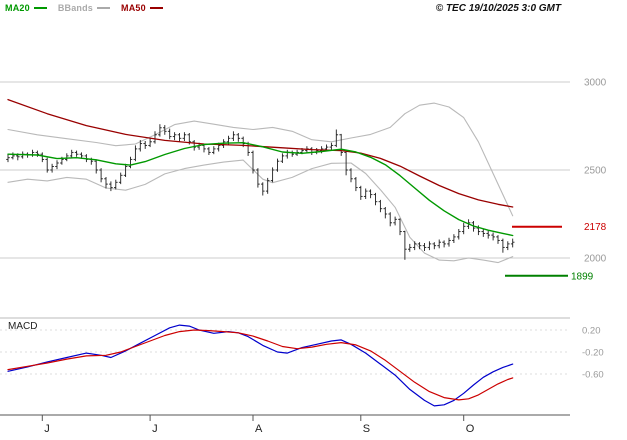  I want to click on legend-item-ma50: MA50, so click(142, 8).